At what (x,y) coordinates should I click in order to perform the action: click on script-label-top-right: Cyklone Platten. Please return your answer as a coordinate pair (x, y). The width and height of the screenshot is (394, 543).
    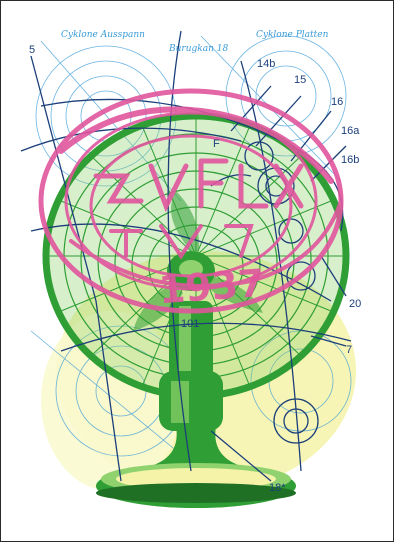
    Looking at the image, I should click on (292, 35).